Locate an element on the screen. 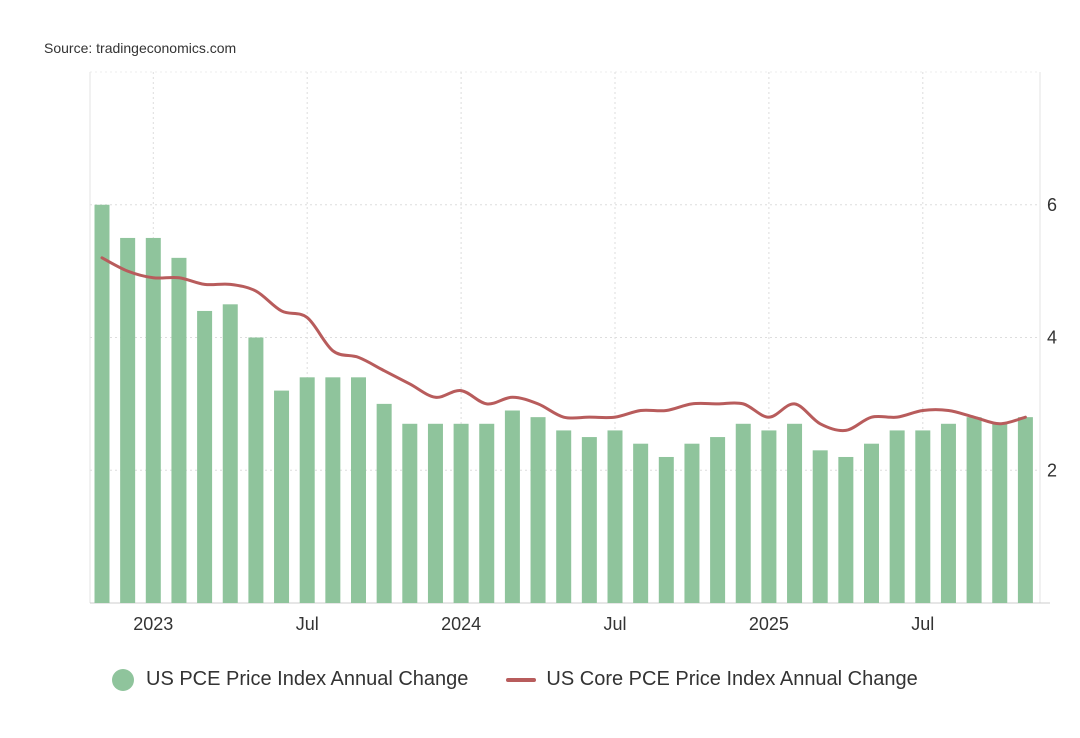 The height and width of the screenshot is (738, 1080). y-tick-label: 4 is located at coordinates (1052, 338).